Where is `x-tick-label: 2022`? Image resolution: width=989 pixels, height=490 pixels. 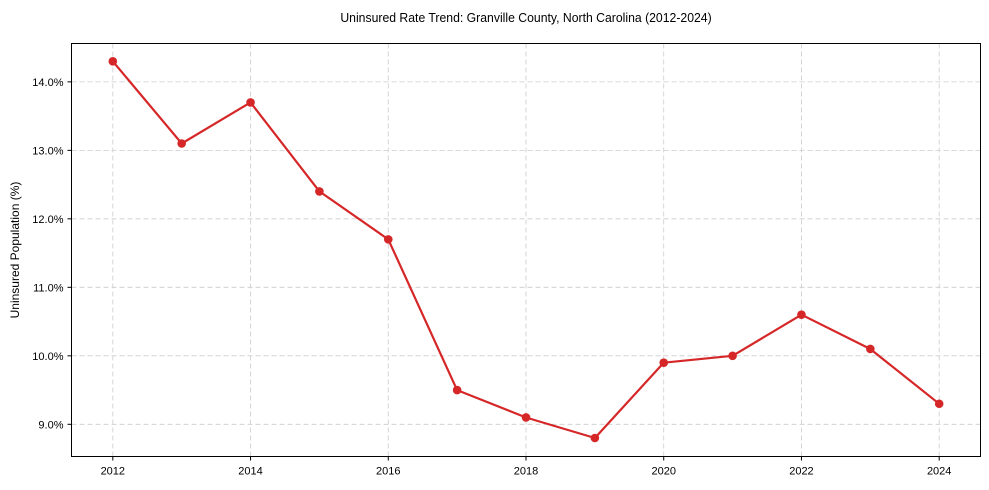
x-tick-label: 2022 is located at coordinates (801, 472).